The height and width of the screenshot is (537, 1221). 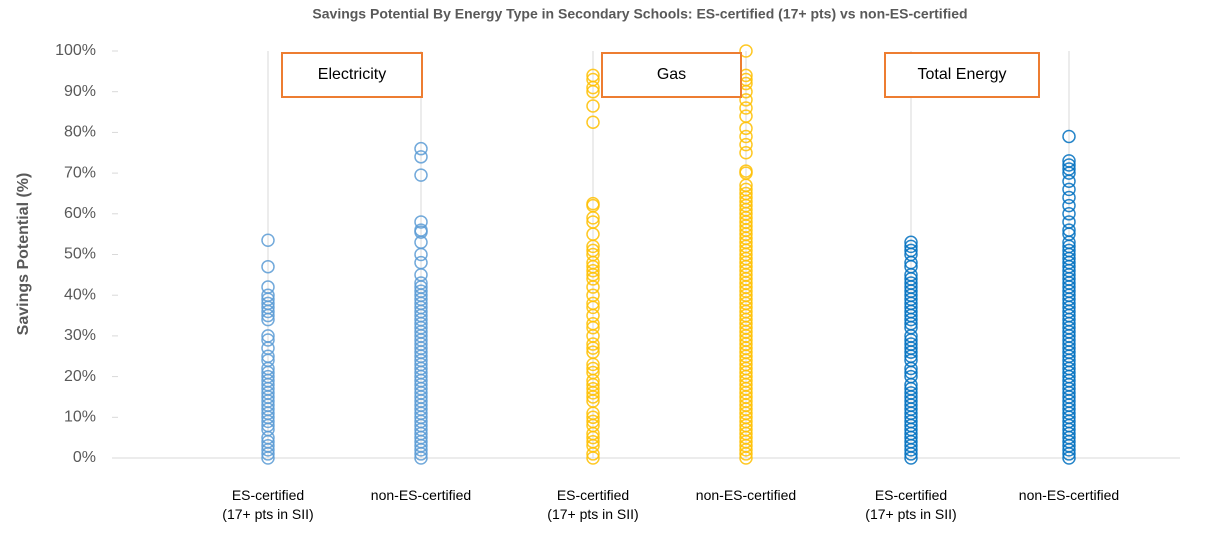 What do you see at coordinates (962, 75) in the screenshot?
I see `annotation: Total Energy` at bounding box center [962, 75].